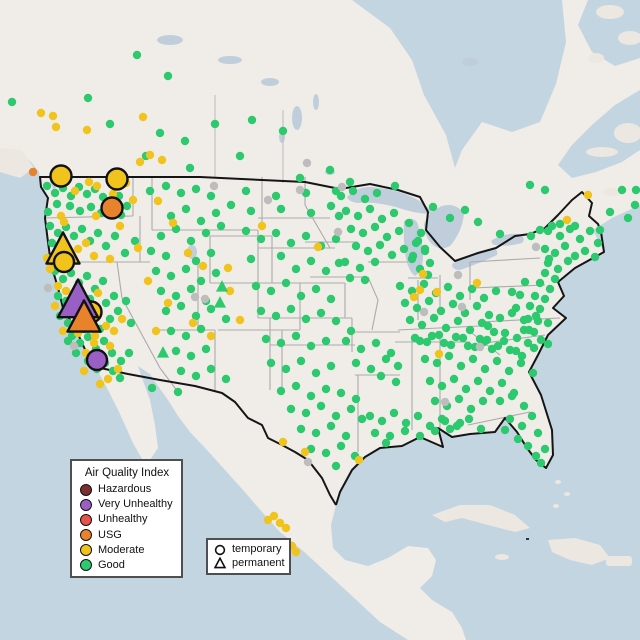 This screenshot has height=640, width=640. Describe the element at coordinates (125, 489) in the screenshot. I see `legend-item-label: Hazardous` at that location.